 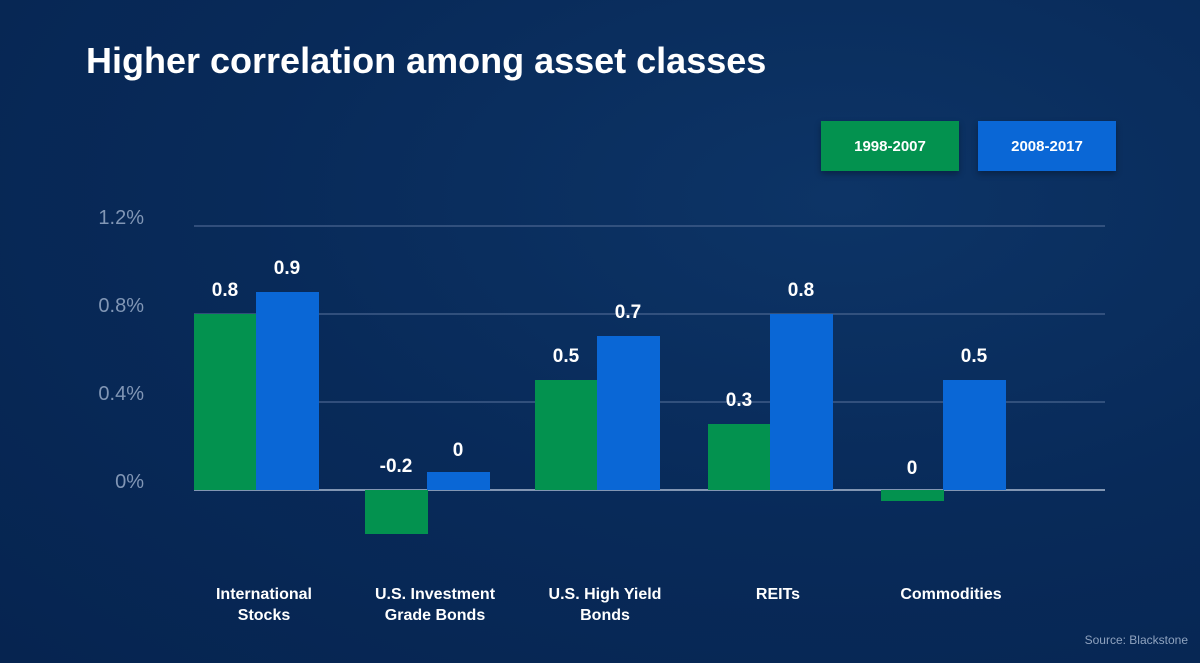 What do you see at coordinates (264, 594) in the screenshot?
I see `x-tick-label: International` at bounding box center [264, 594].